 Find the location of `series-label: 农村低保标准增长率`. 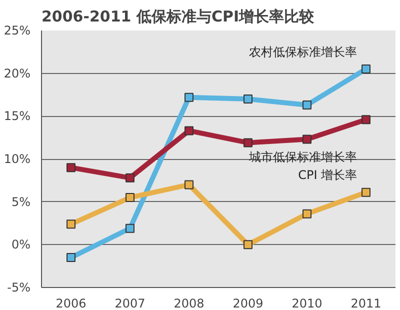

series-label: 农村低保标准增长率 is located at coordinates (303, 51).